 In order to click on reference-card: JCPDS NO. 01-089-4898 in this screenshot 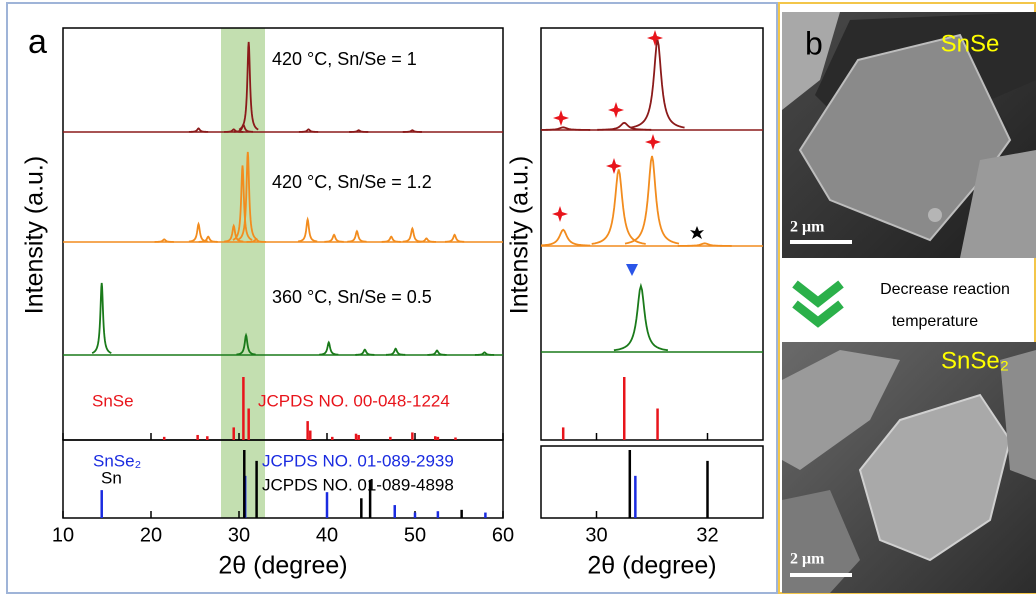, I will do `click(358, 484)`.